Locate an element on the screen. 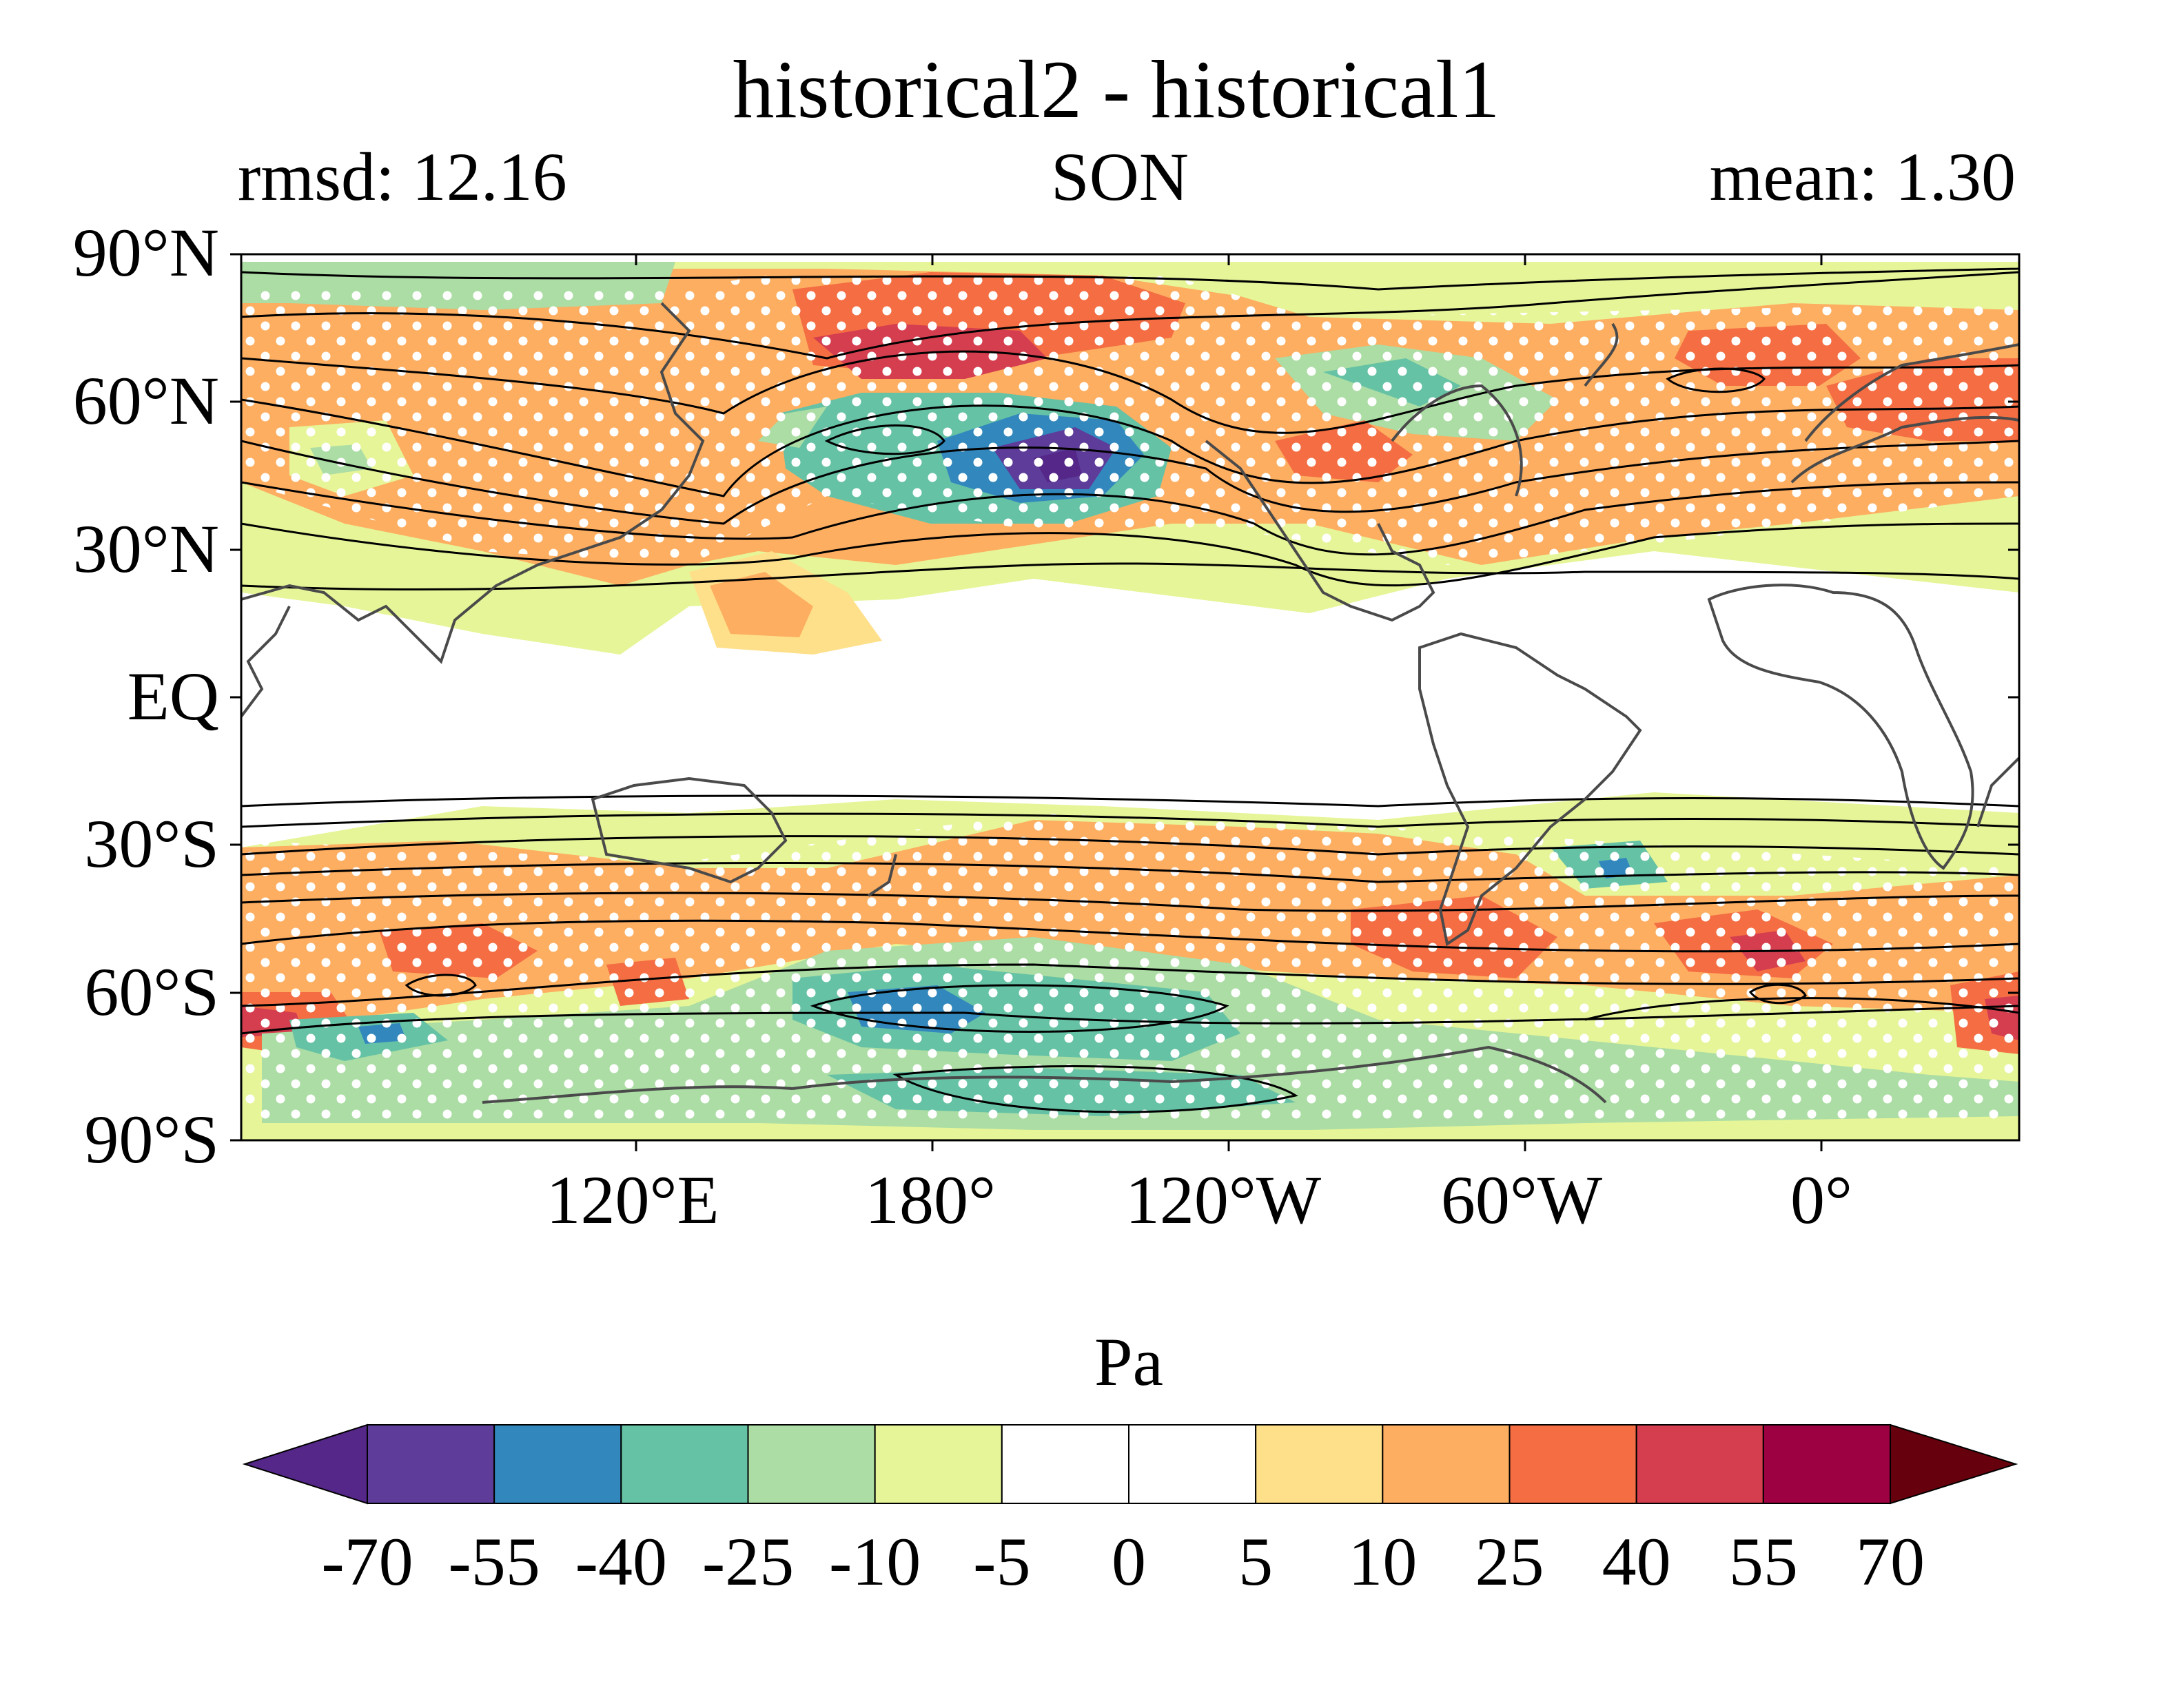 This screenshot has width=2168, height=1708. colorbar-tick-label: -55 is located at coordinates (494, 1561).